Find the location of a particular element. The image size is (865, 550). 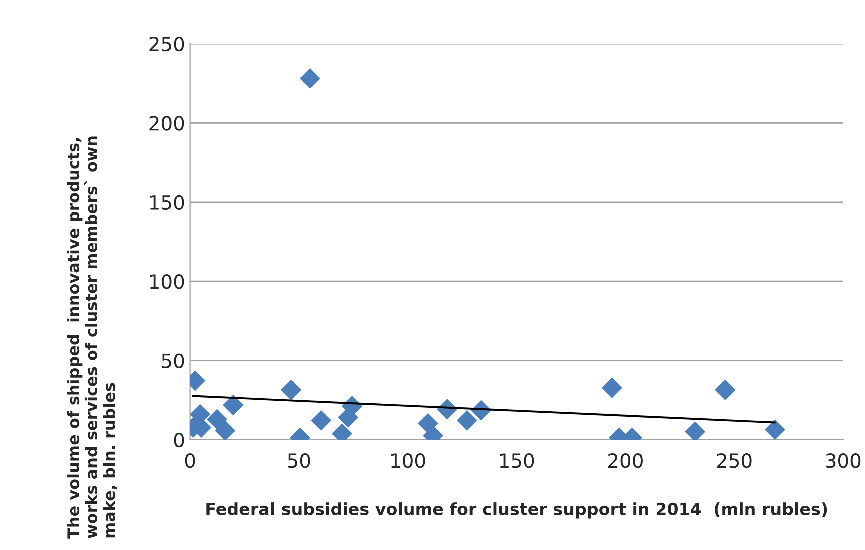

x-tick-label: 50 is located at coordinates (299, 461).